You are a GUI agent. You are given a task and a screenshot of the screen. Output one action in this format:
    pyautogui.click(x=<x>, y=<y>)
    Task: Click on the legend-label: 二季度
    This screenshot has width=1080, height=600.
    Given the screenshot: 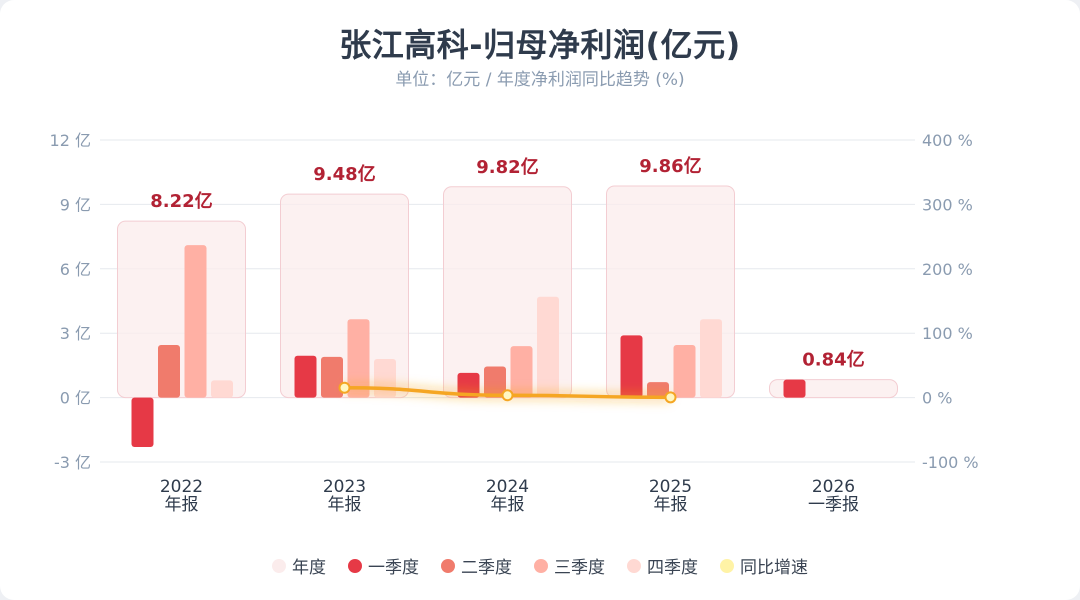 What is the action you would take?
    pyautogui.click(x=486, y=568)
    